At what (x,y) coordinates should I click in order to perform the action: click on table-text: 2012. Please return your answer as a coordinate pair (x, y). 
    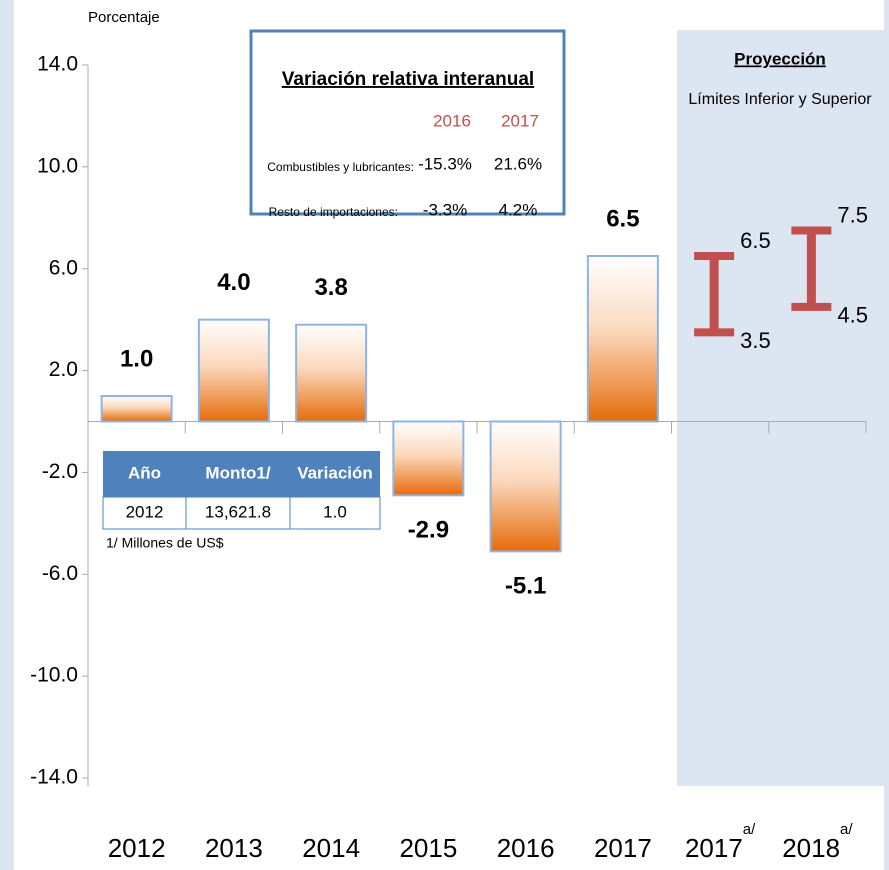
    Looking at the image, I should click on (145, 511).